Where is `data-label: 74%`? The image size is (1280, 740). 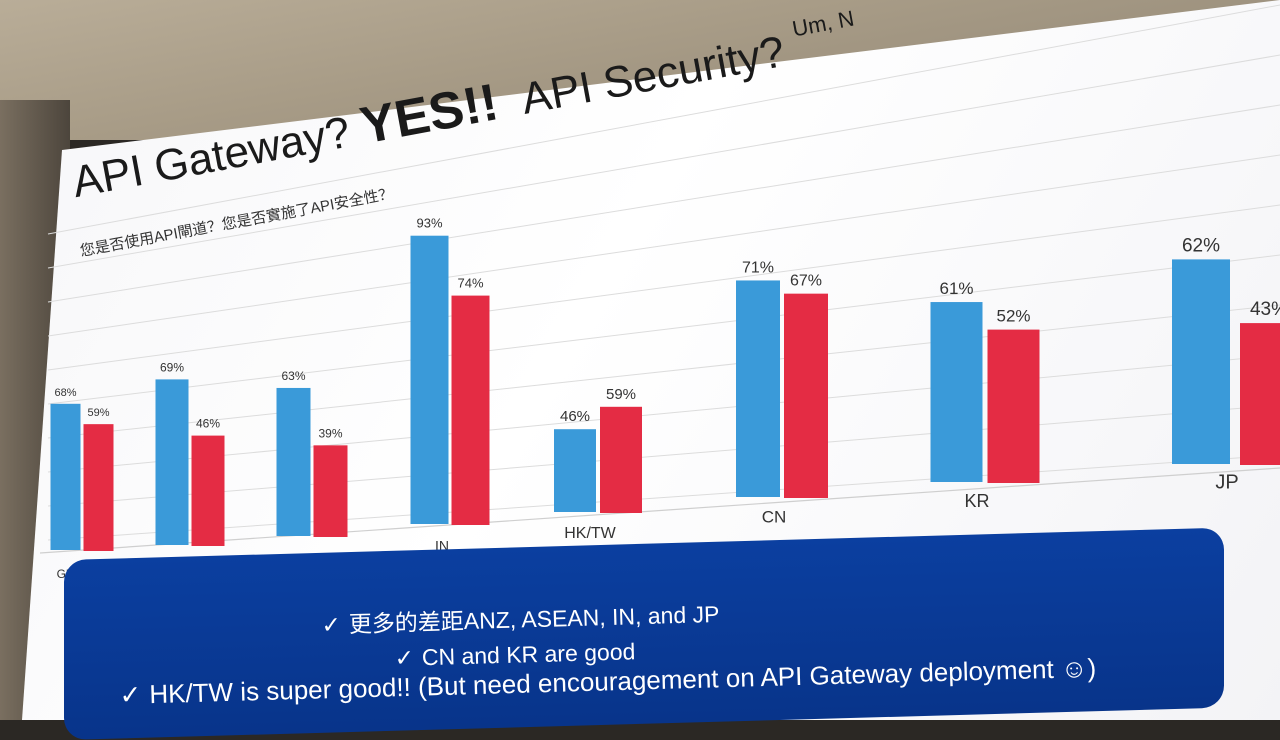 data-label: 74% is located at coordinates (470, 283).